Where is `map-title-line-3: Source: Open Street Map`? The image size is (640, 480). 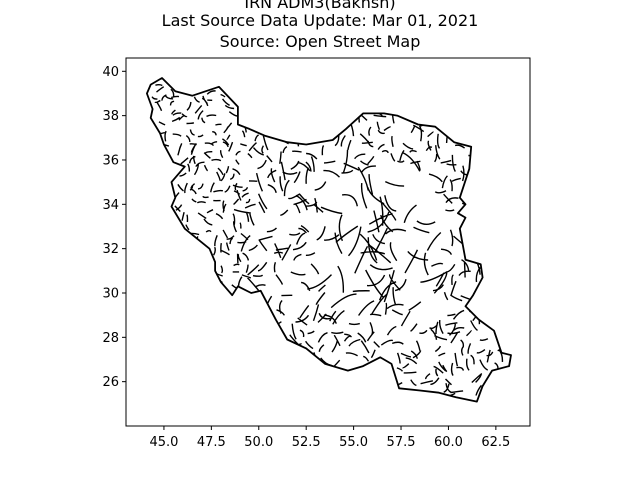 map-title-line-3: Source: Open Street Map is located at coordinates (320, 41).